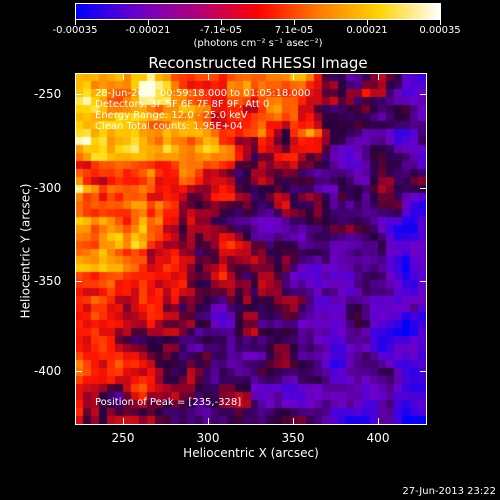 The height and width of the screenshot is (500, 500). I want to click on x-axis-title: Heliocentric X (arcsec), so click(251, 453).